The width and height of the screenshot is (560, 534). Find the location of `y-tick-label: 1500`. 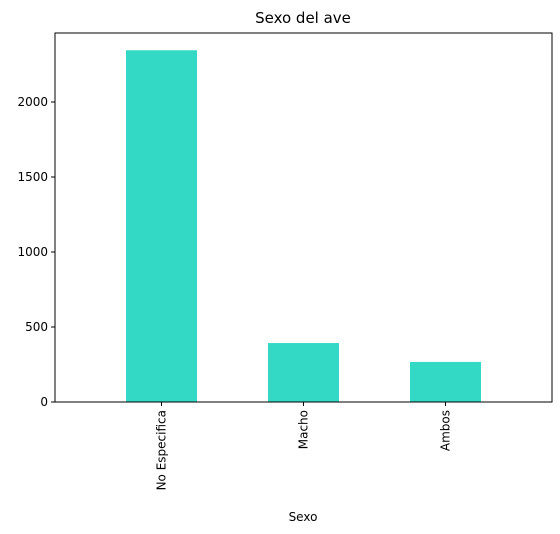

y-tick-label: 1500 is located at coordinates (32, 177).